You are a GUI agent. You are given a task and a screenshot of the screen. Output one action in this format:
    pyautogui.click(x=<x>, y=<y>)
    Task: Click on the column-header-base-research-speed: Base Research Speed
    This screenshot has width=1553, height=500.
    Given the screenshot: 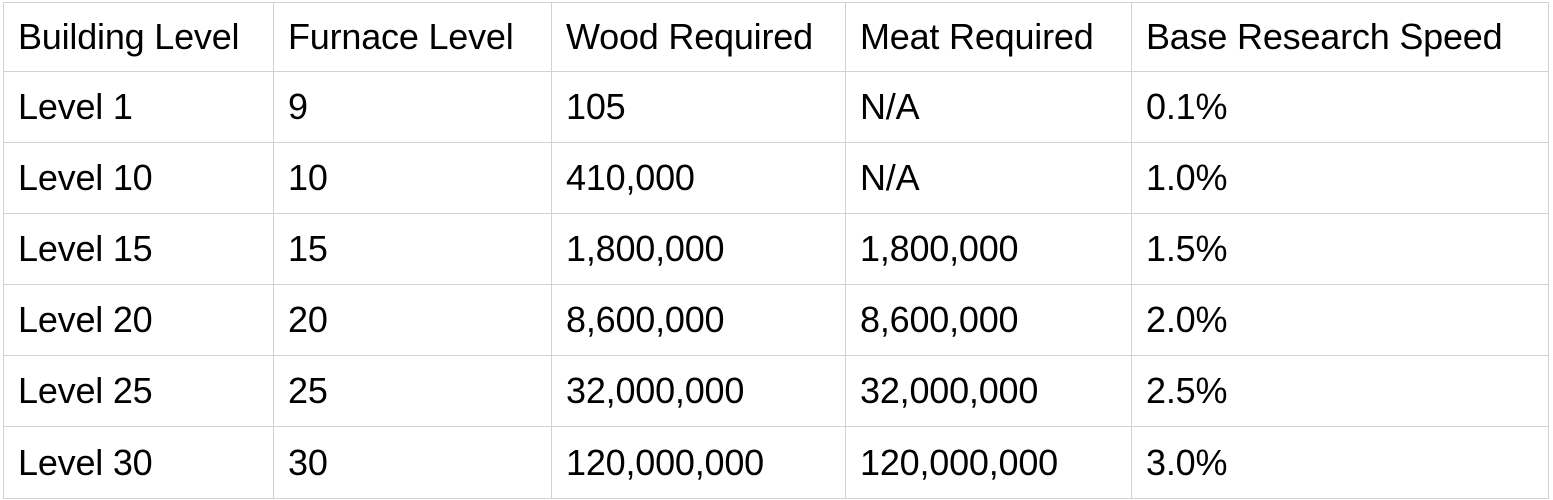 What is the action you would take?
    pyautogui.click(x=1340, y=37)
    